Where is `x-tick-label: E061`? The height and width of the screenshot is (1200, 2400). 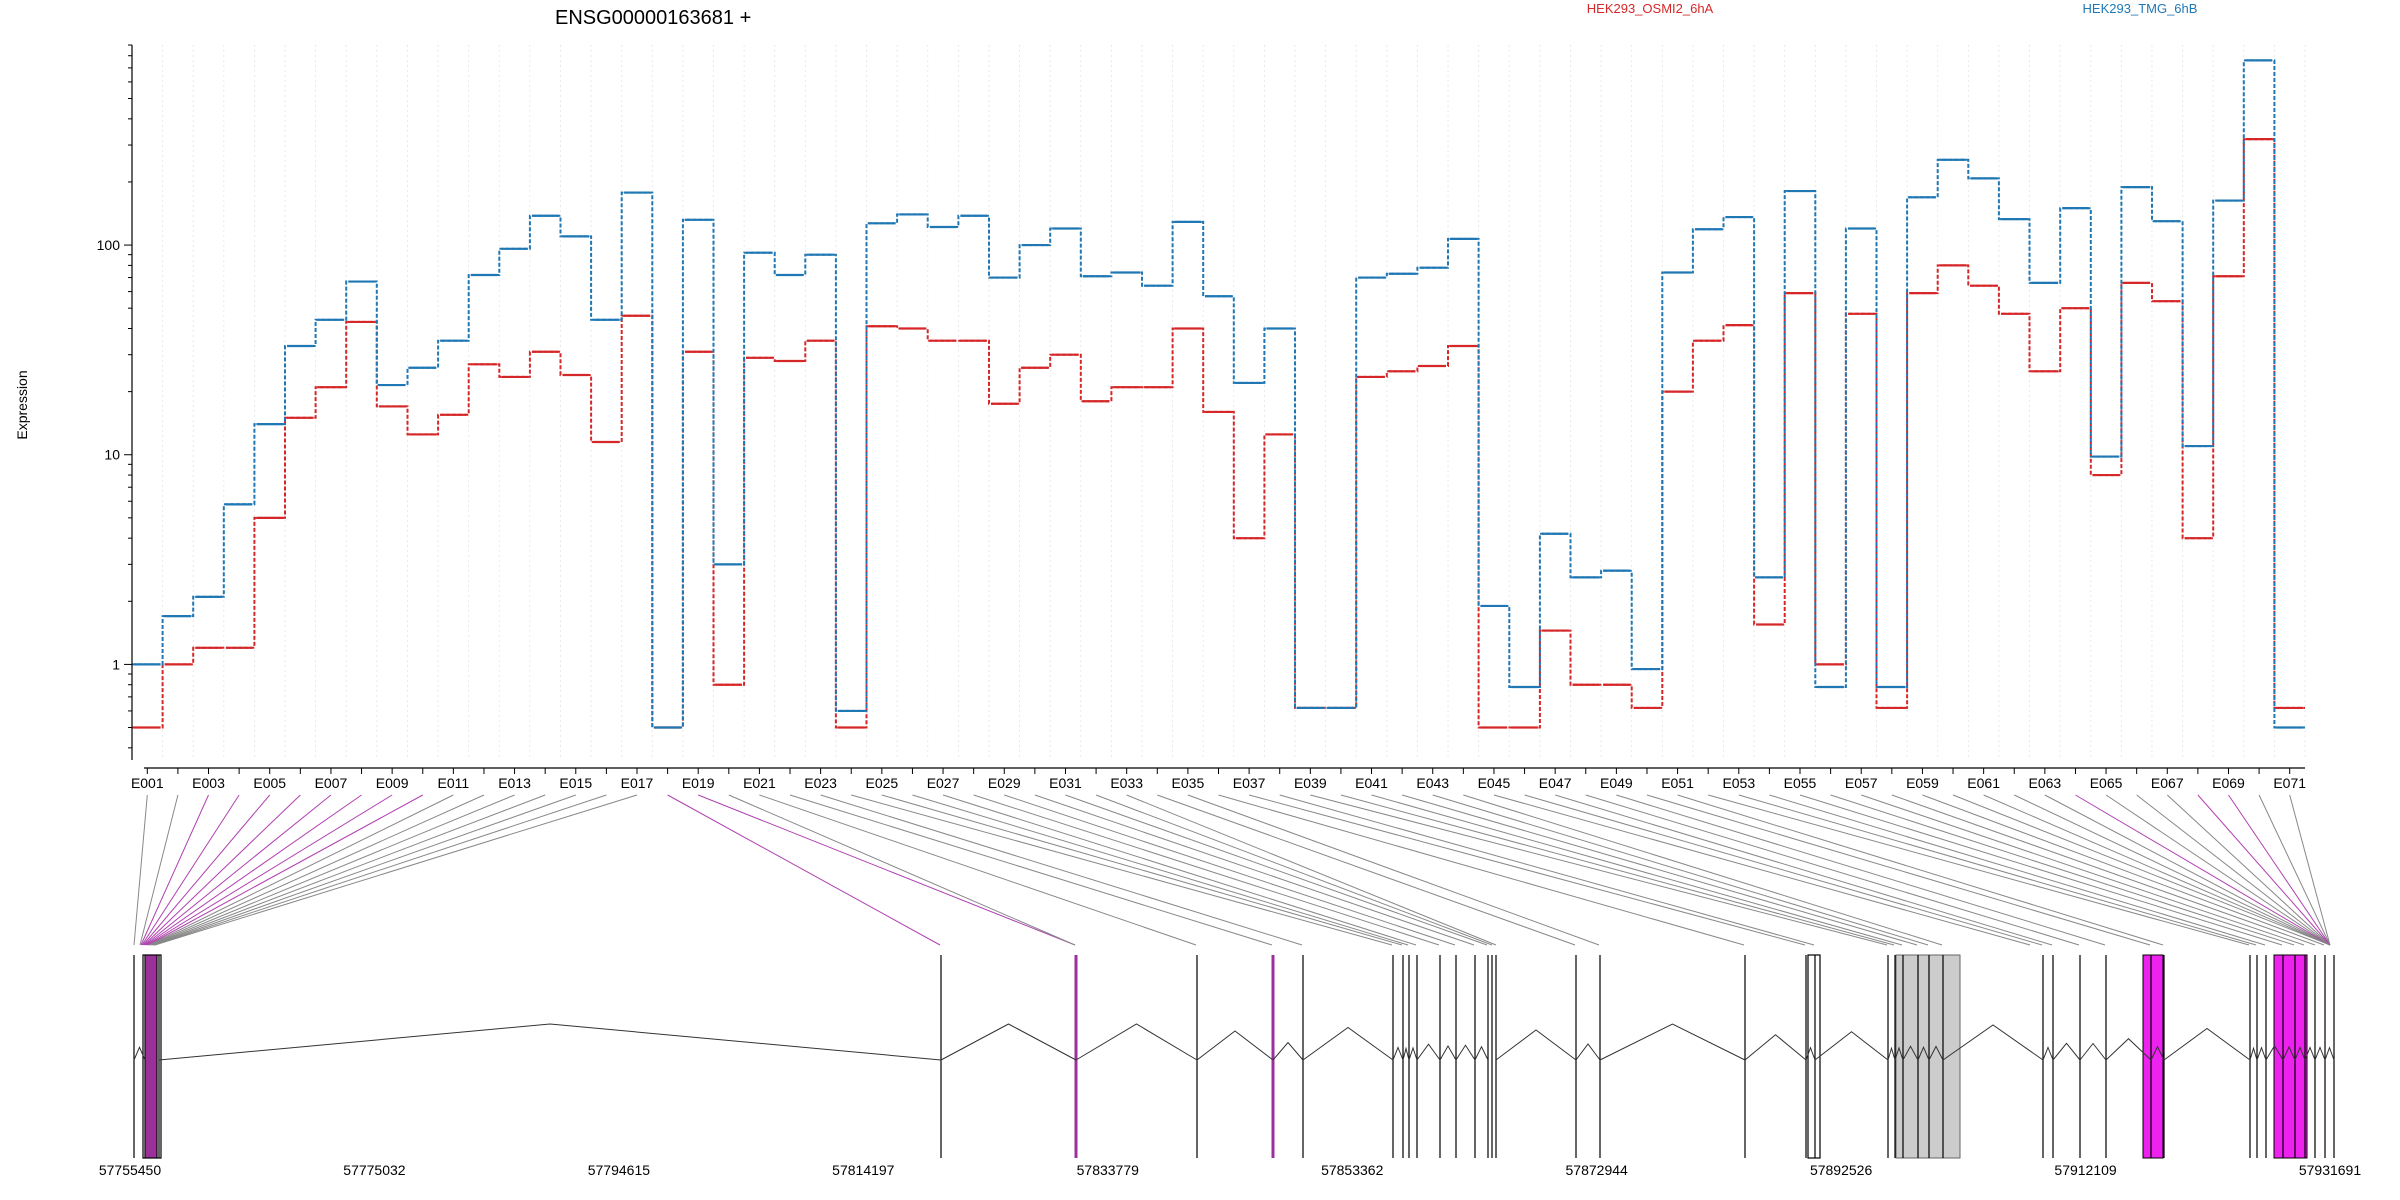 x-tick-label: E061 is located at coordinates (1983, 783).